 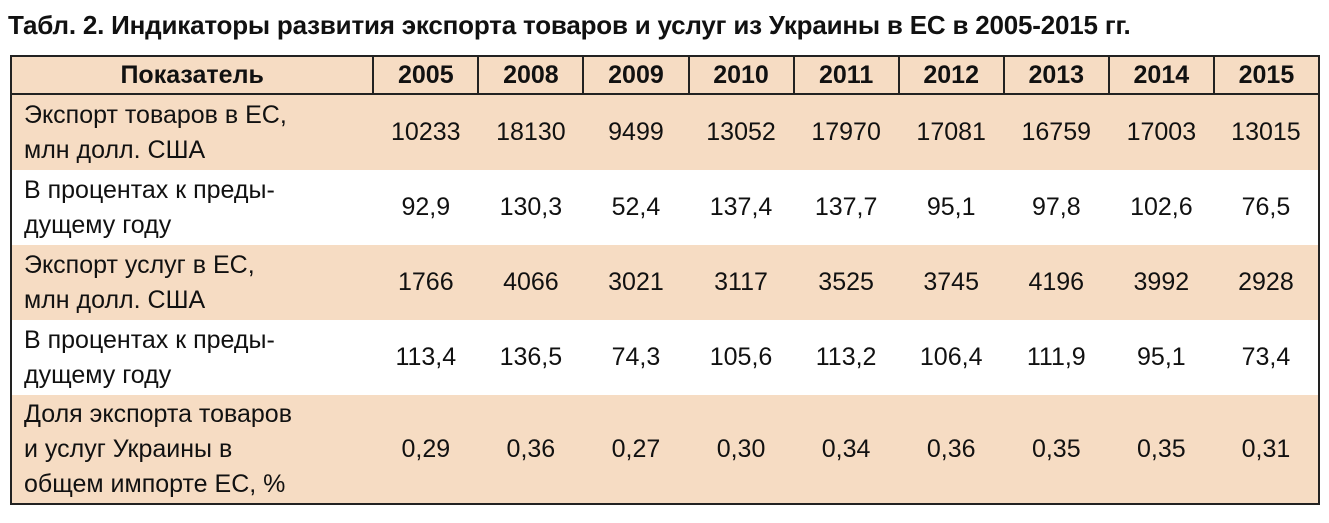 What do you see at coordinates (846, 75) in the screenshot?
I see `header-year: 2011` at bounding box center [846, 75].